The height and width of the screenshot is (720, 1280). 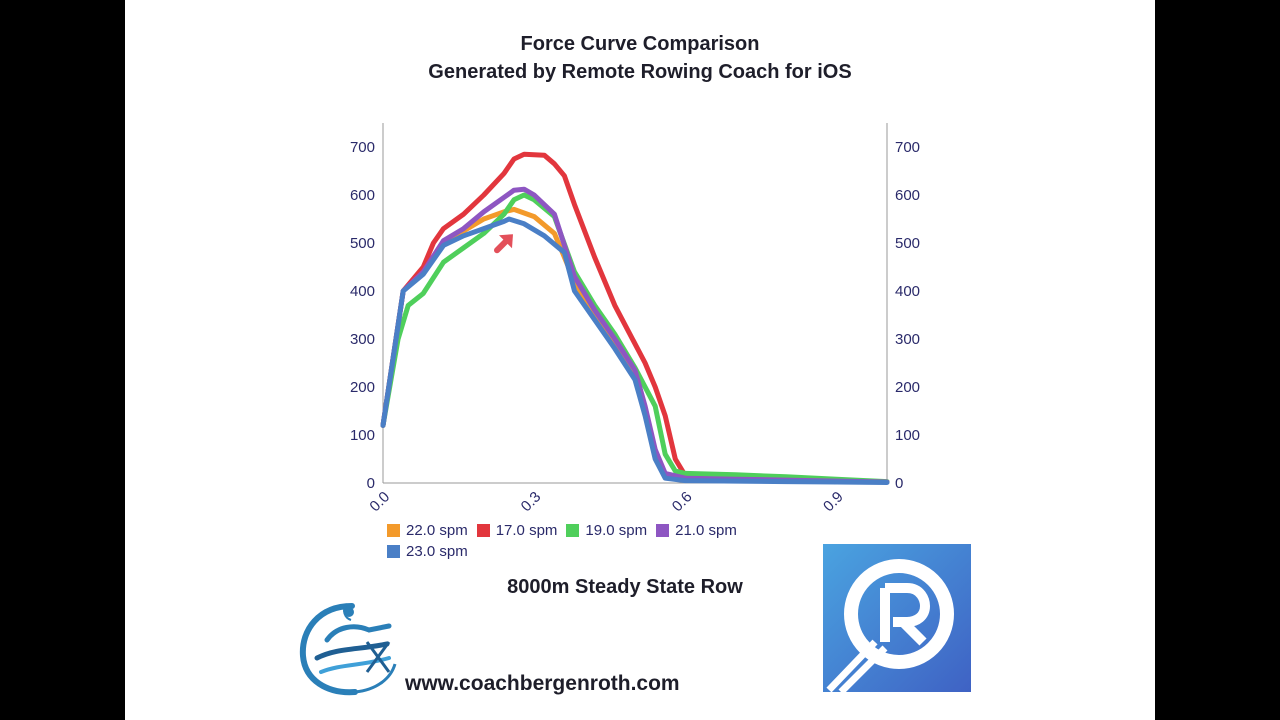 What do you see at coordinates (531, 501) in the screenshot?
I see `x-tick-label: 0.3` at bounding box center [531, 501].